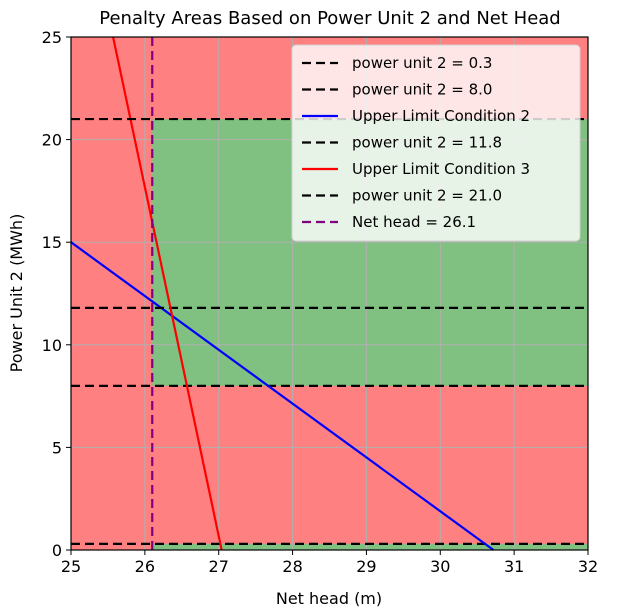 The image size is (624, 616). Describe the element at coordinates (588, 566) in the screenshot. I see `x-tick-label: 32` at that location.